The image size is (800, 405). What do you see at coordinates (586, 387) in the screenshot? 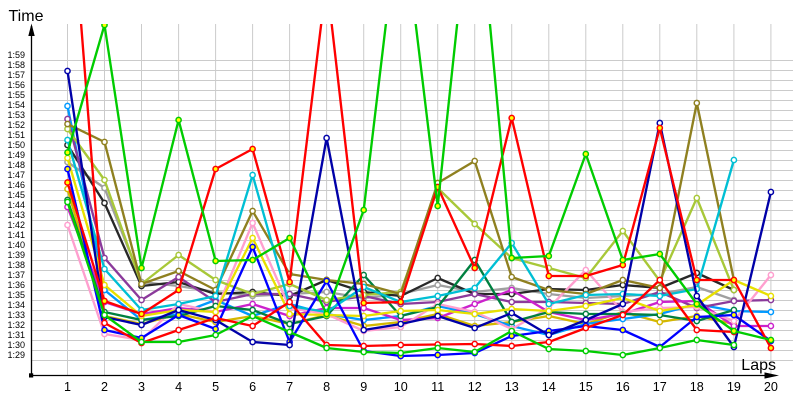
I see `svg-text: 15` at bounding box center [586, 387].